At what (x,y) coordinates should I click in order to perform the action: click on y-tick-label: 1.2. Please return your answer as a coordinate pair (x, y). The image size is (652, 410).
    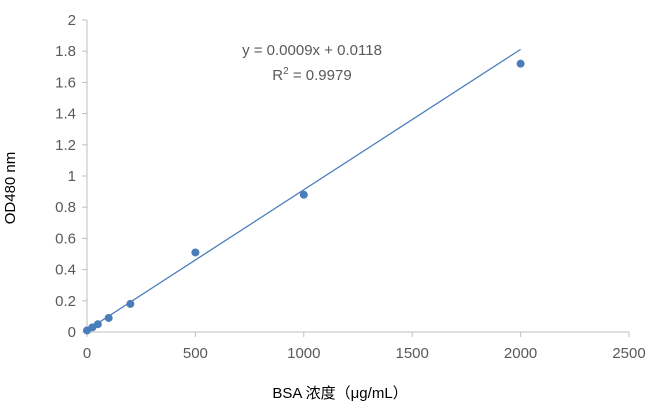
    Looking at the image, I should click on (65, 145).